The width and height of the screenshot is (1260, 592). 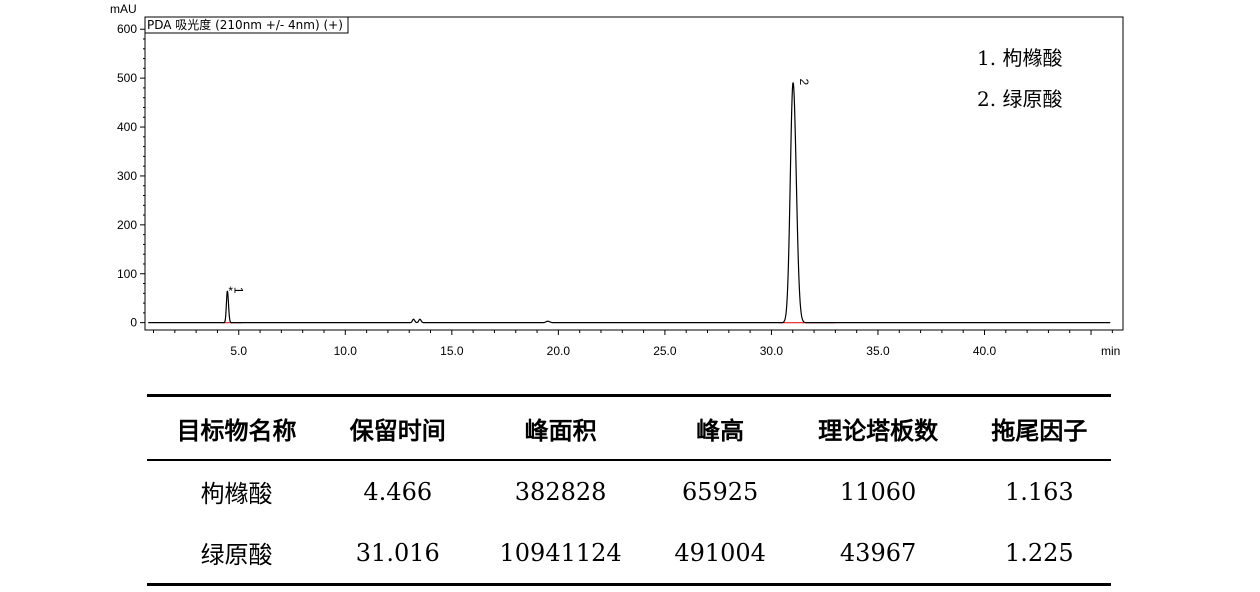 What do you see at coordinates (1110, 351) in the screenshot?
I see `x-axis-label: min` at bounding box center [1110, 351].